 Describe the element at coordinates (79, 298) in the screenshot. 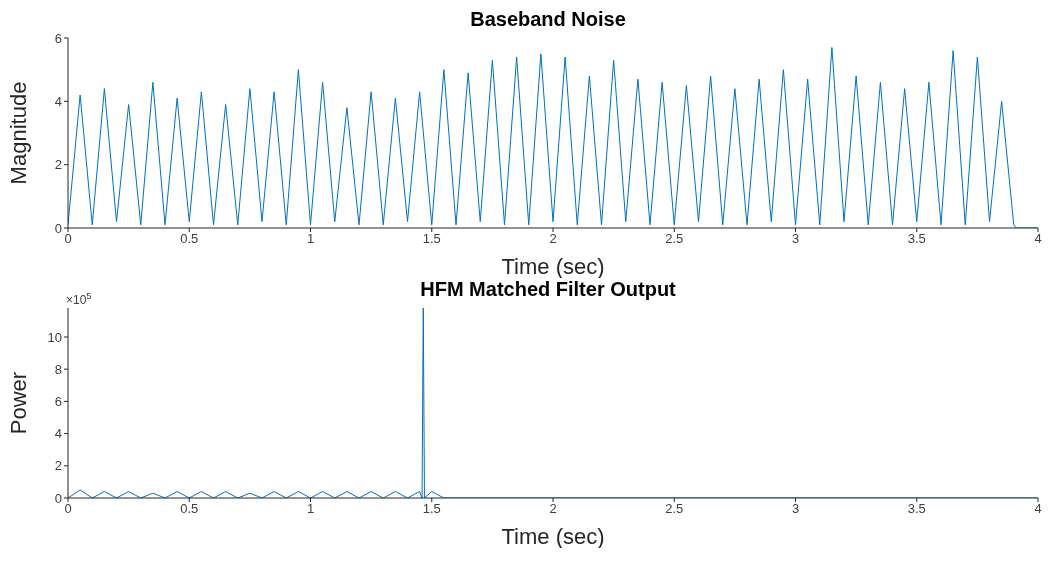

I see `text: ×10$^{5}$` at that location.